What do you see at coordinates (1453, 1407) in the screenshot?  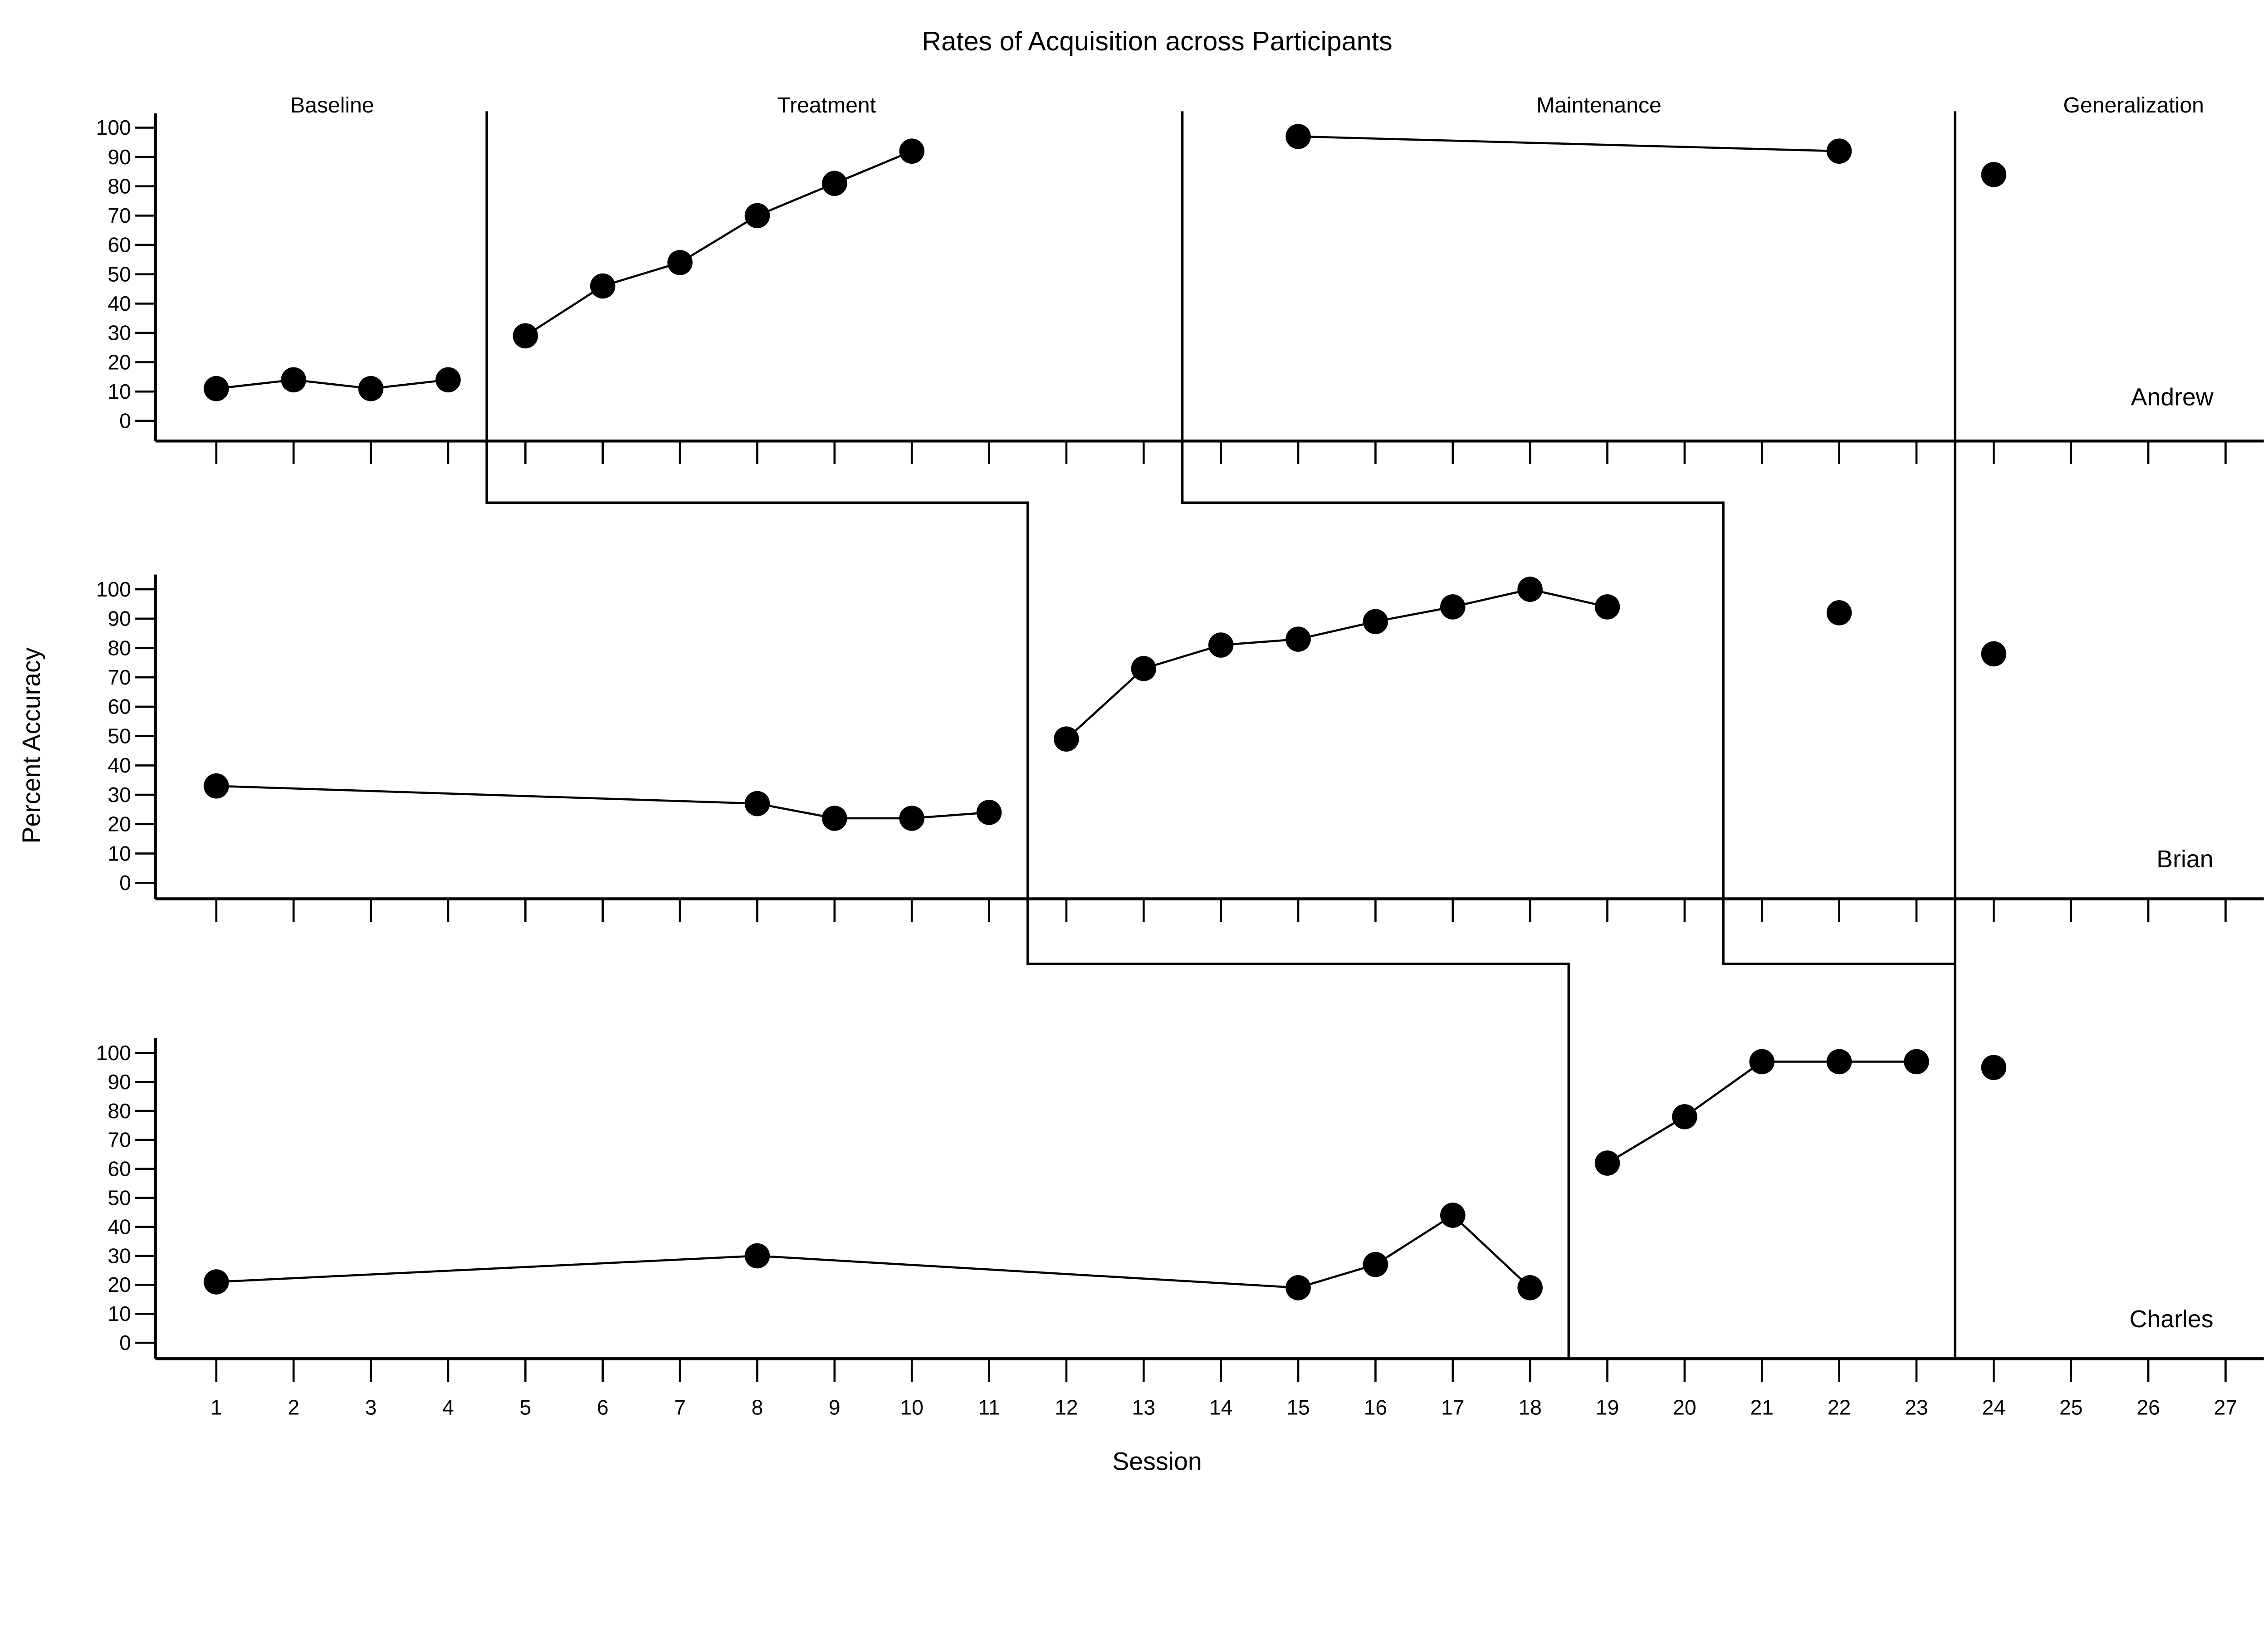 I see `x-tick-label: 17` at bounding box center [1453, 1407].